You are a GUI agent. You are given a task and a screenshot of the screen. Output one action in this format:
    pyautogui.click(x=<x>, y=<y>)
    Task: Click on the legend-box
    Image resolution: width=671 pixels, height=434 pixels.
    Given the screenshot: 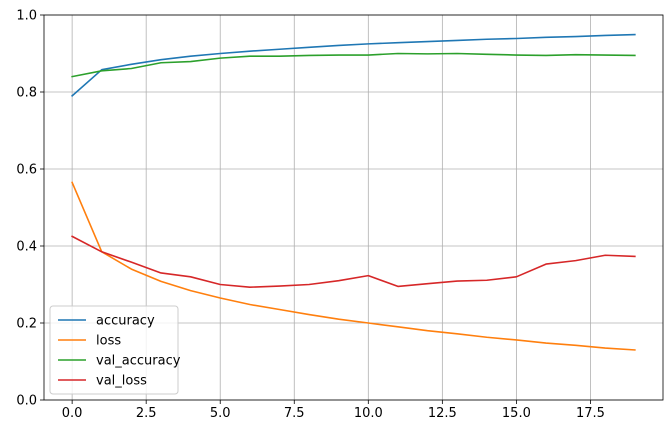 What is the action you would take?
    pyautogui.click(x=114, y=350)
    